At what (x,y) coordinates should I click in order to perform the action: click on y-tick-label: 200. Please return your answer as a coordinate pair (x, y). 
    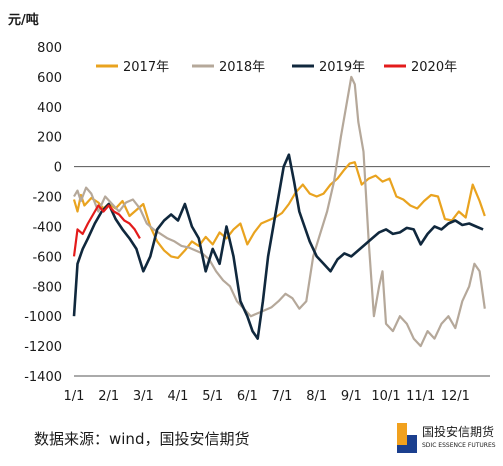
    Looking at the image, I should click on (49, 138).